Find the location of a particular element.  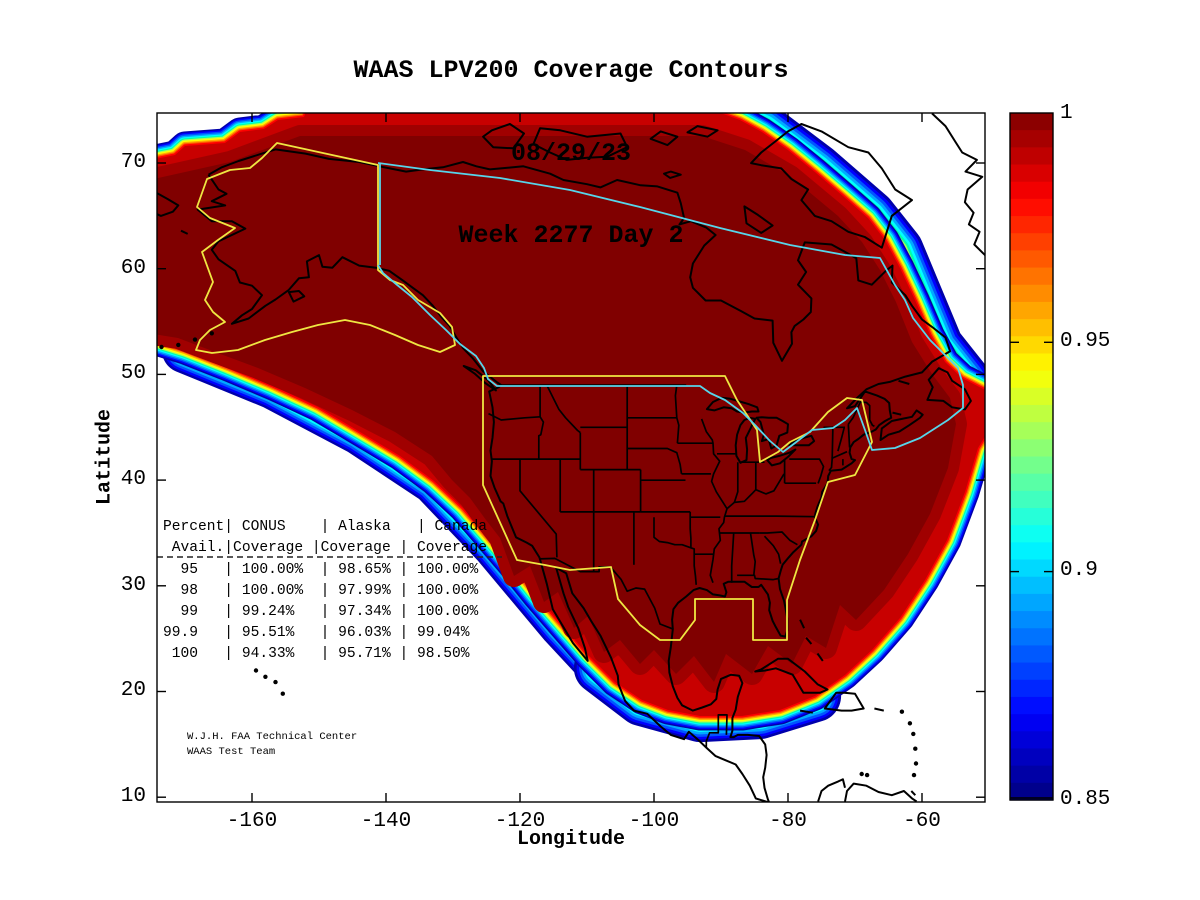

title-line-1: WAAS LPV200 Coverage Contours is located at coordinates (571, 70).